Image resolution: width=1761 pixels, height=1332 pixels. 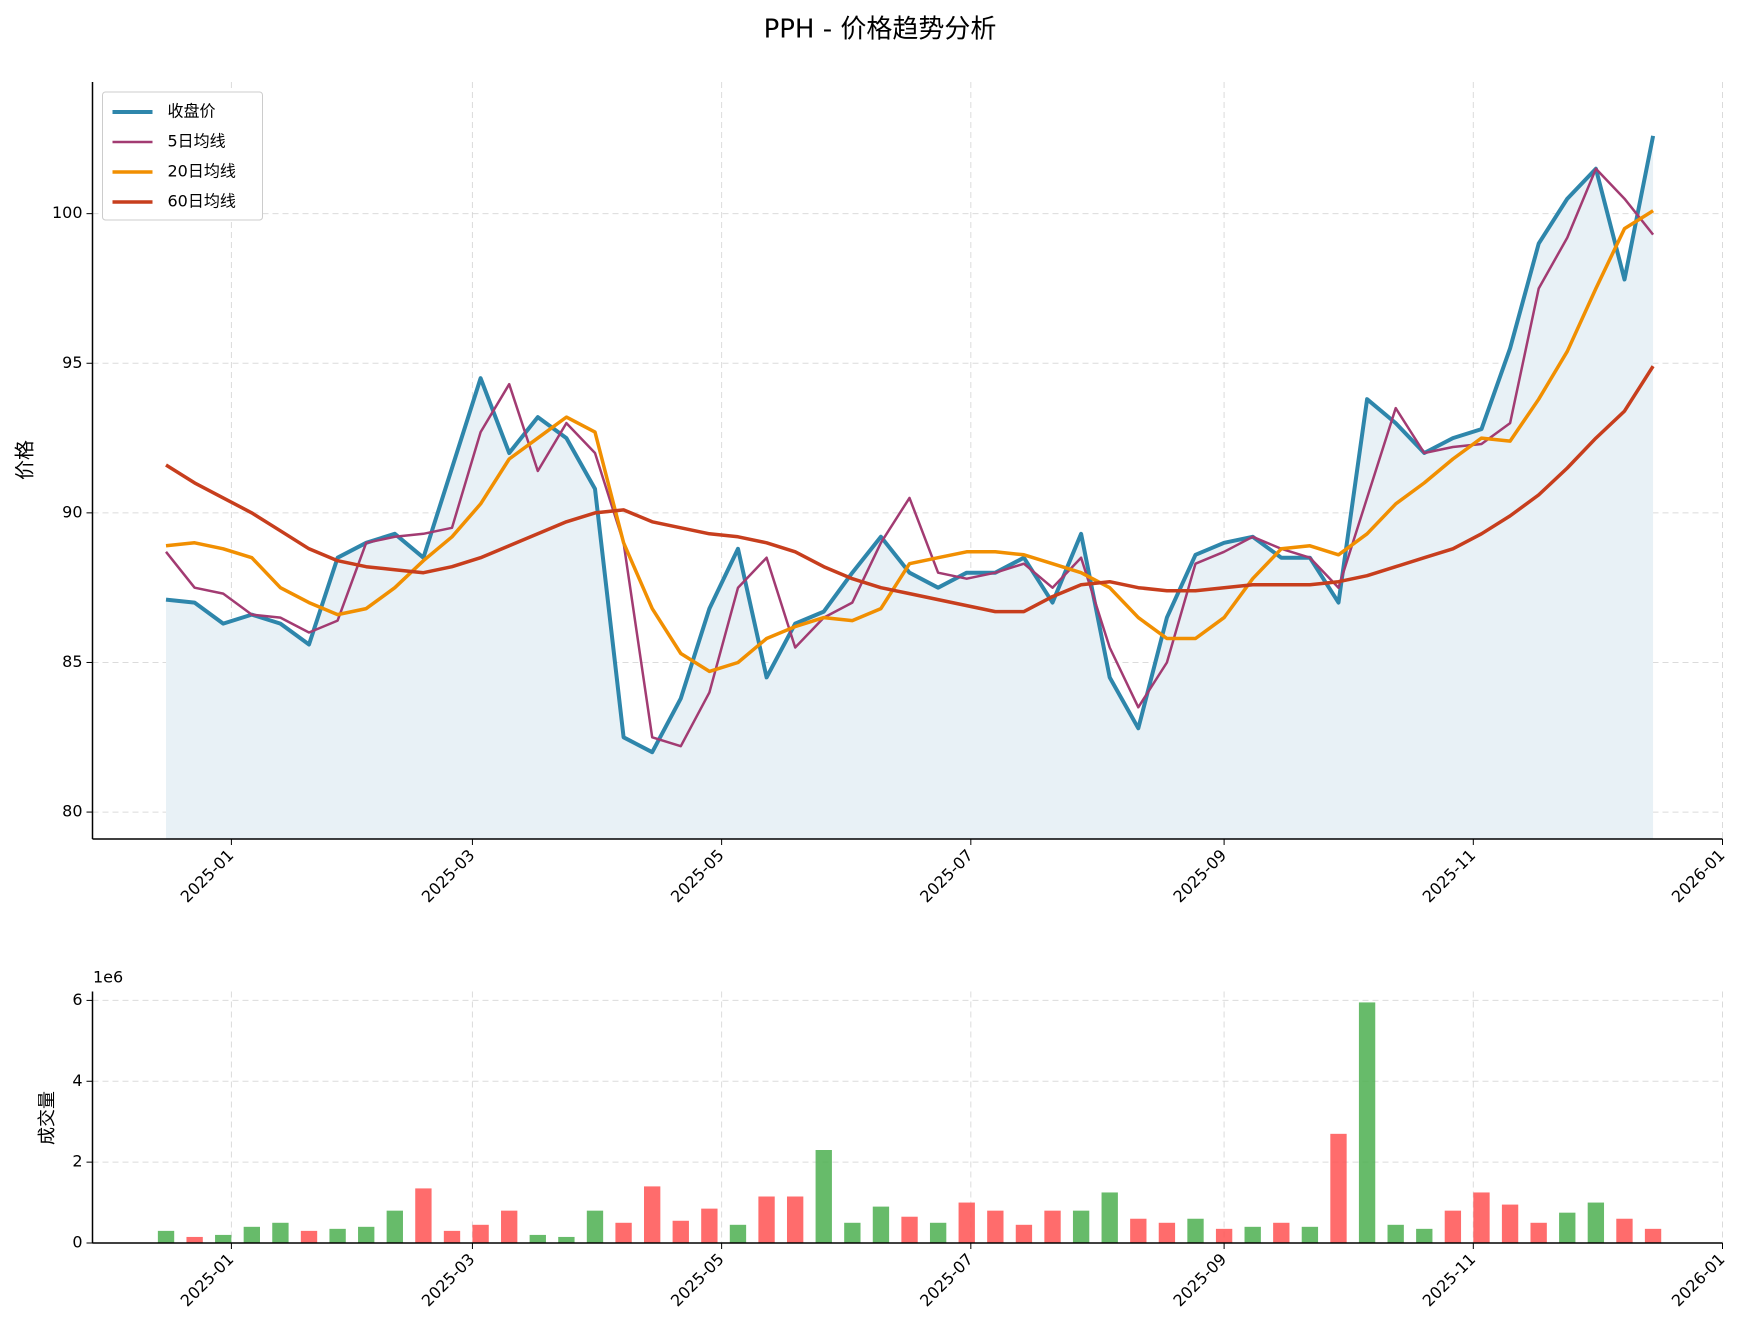 What do you see at coordinates (202, 171) in the screenshot?
I see `legend-label: 20日均线` at bounding box center [202, 171].